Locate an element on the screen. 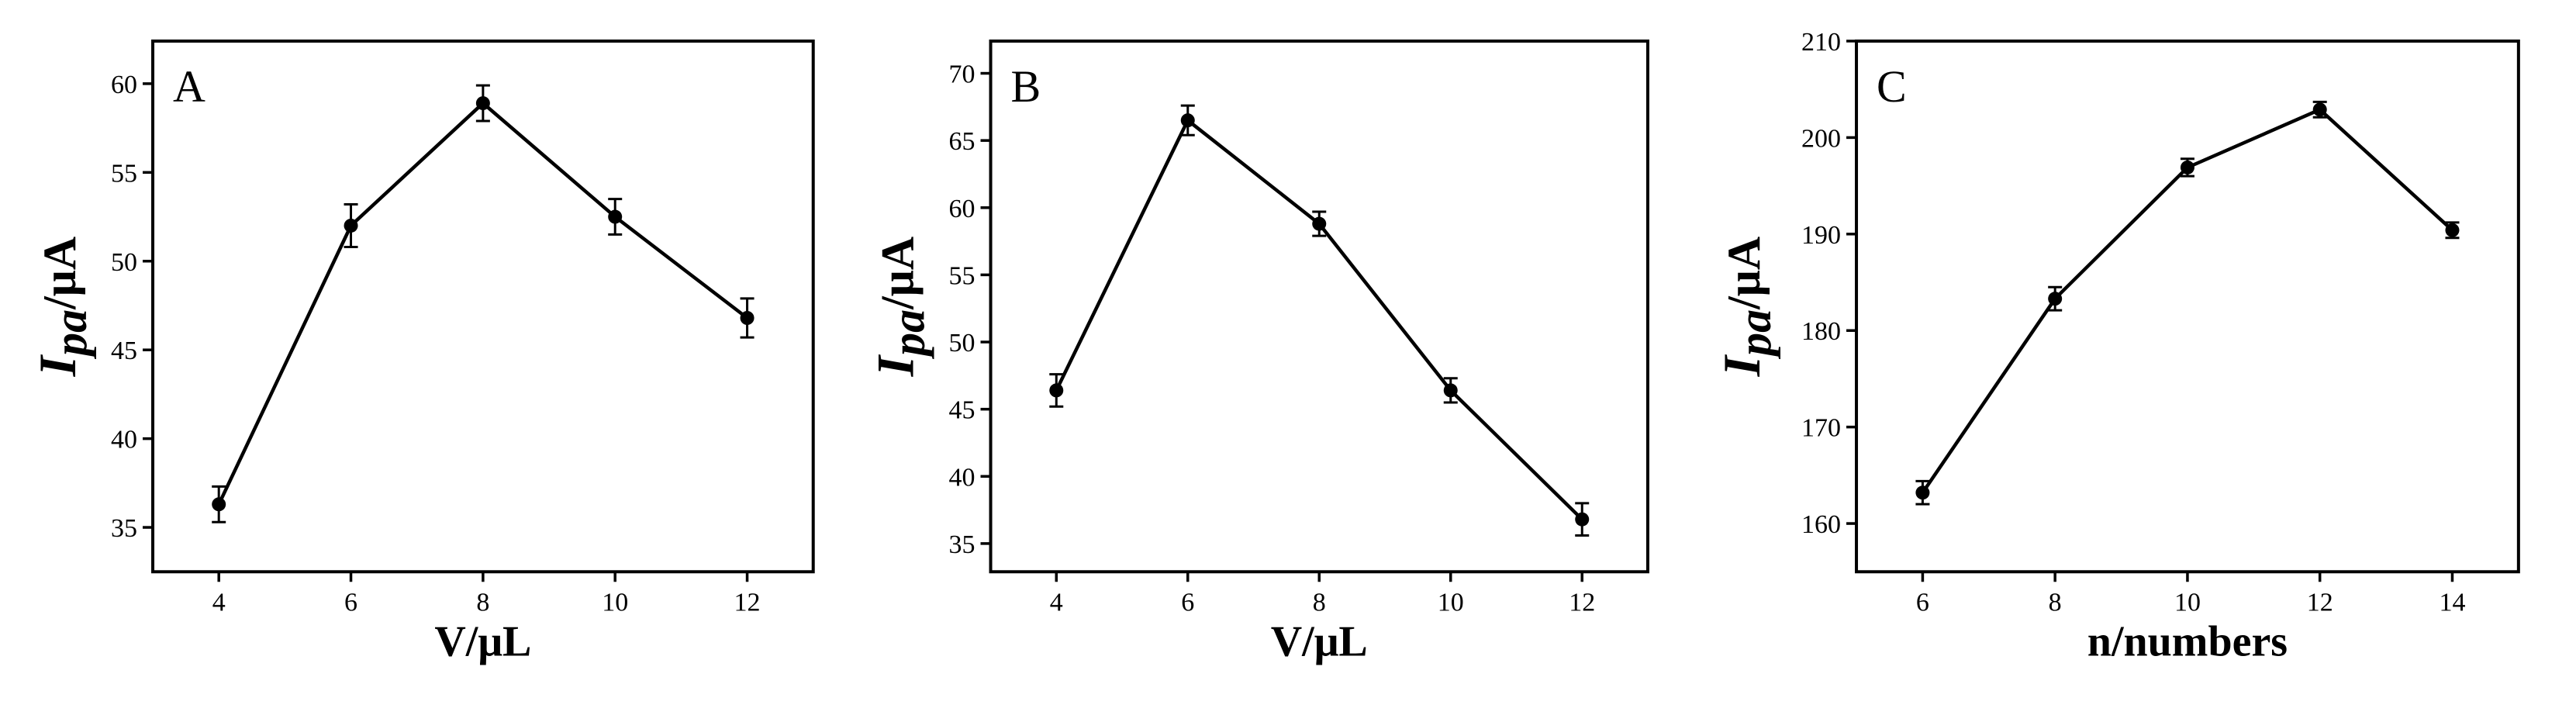 The width and height of the screenshot is (2576, 715). y-tick-label: 190 is located at coordinates (1821, 235).